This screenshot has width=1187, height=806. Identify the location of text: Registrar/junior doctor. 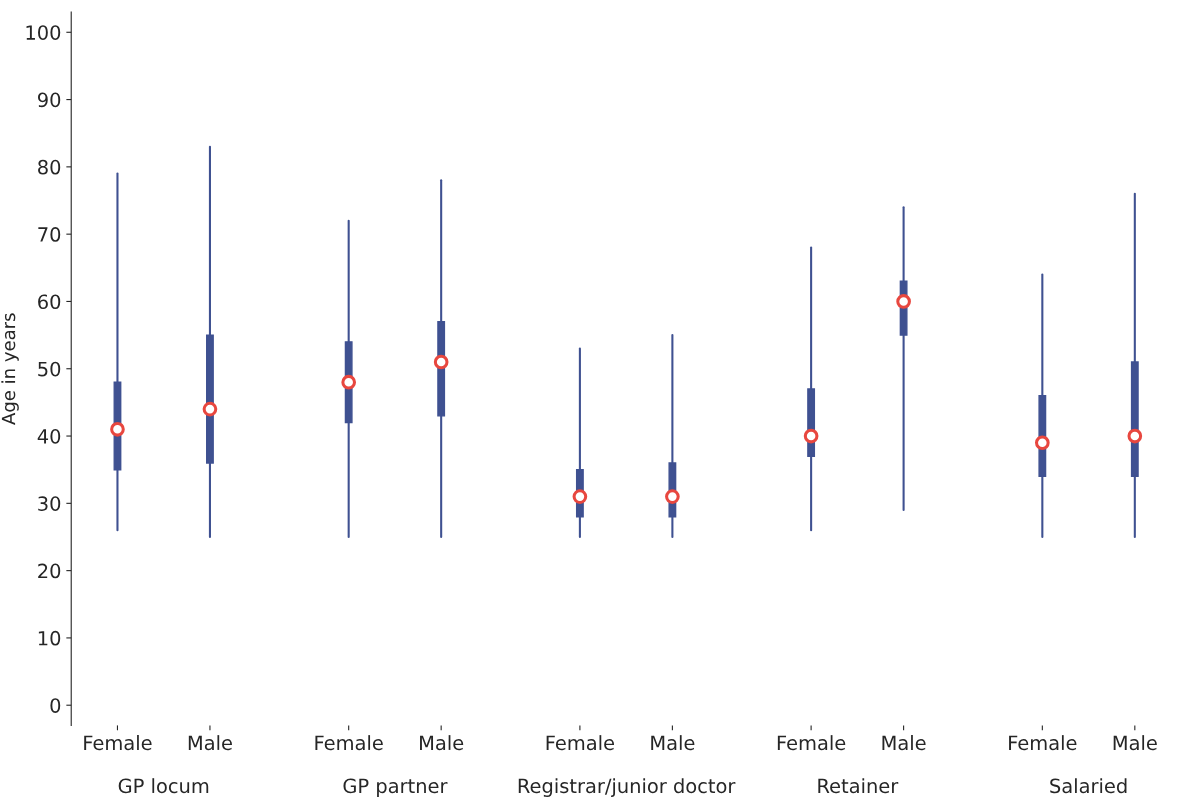
(627, 787).